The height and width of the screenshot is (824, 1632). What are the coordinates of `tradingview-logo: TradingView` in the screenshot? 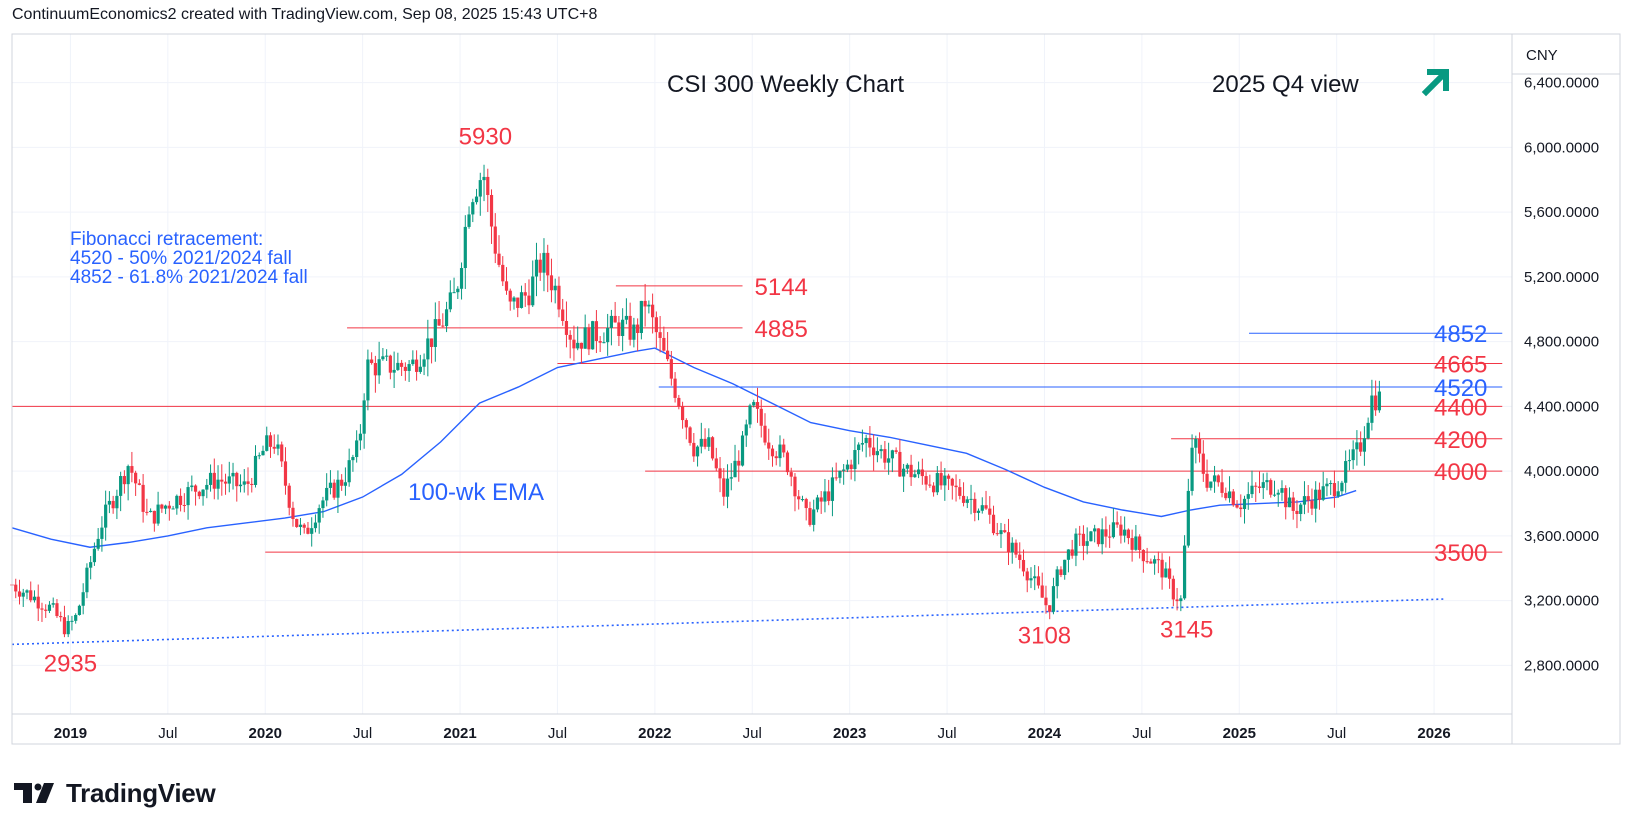 It's located at (115, 793).